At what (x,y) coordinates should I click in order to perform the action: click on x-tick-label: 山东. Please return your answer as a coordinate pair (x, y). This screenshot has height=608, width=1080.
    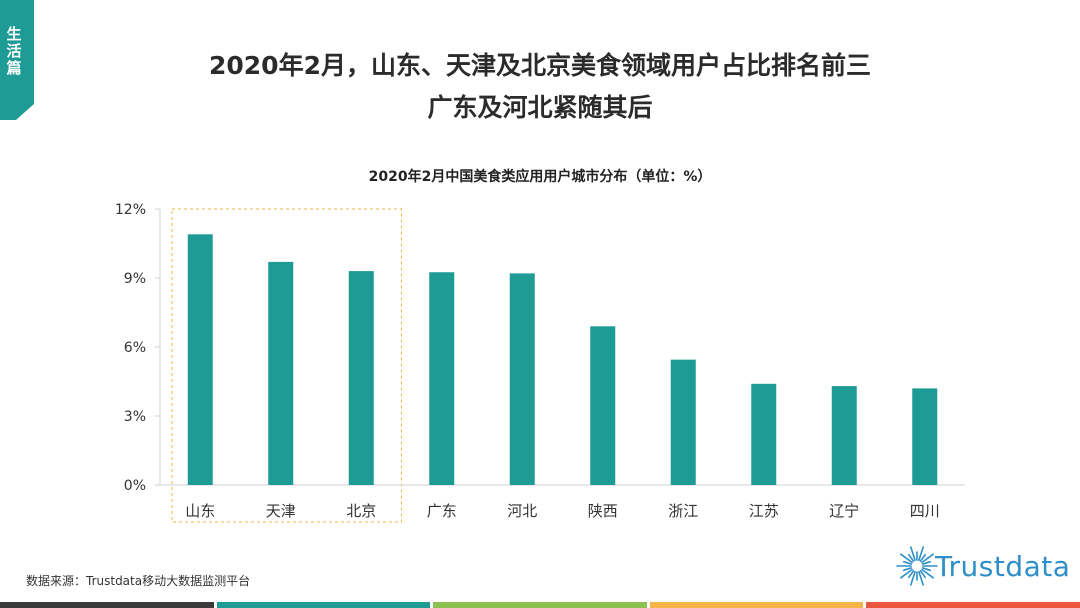
    Looking at the image, I should click on (200, 511).